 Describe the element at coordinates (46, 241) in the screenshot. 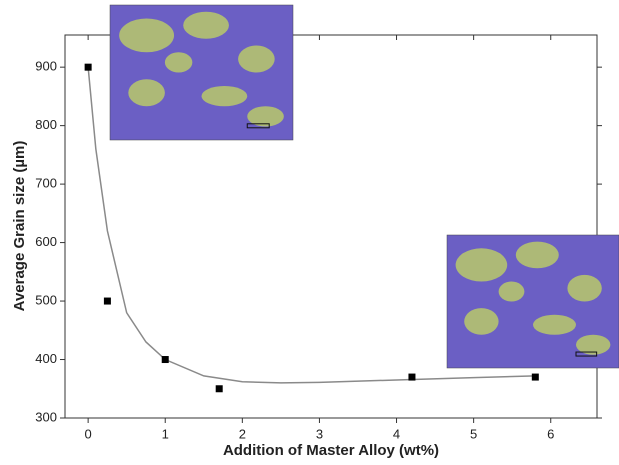

I see `y-tick-label: 600` at that location.